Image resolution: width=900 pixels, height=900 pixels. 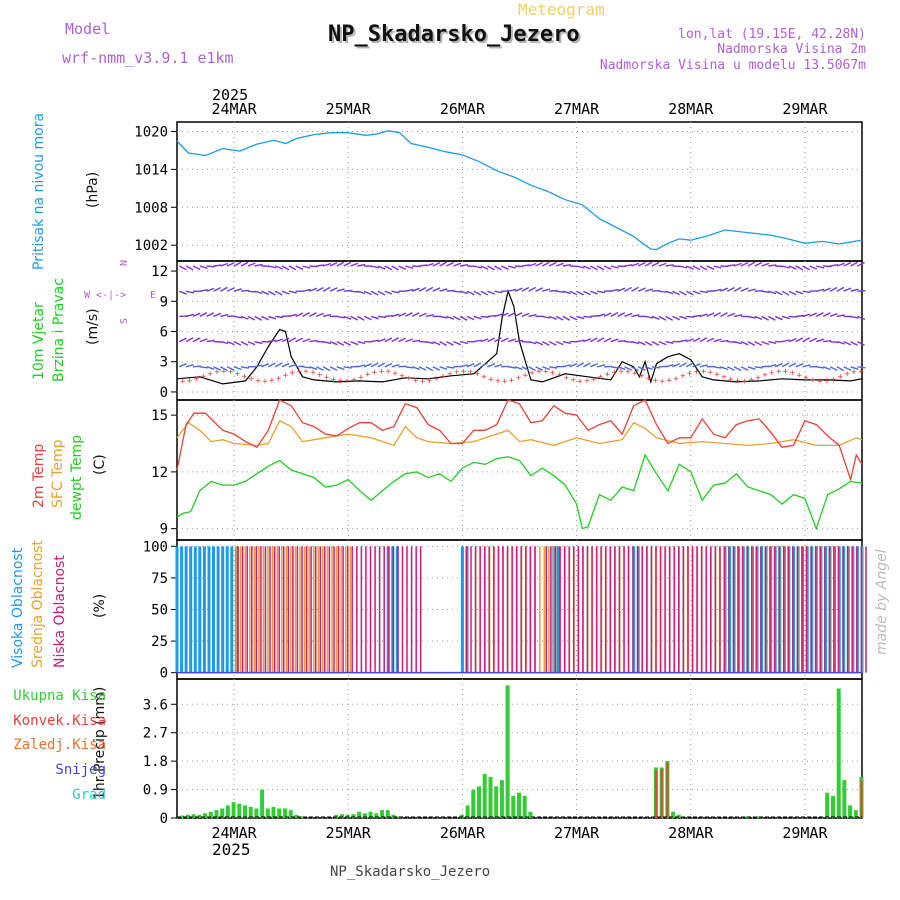 What do you see at coordinates (164, 530) in the screenshot?
I see `y-tick-label: 9` at bounding box center [164, 530].